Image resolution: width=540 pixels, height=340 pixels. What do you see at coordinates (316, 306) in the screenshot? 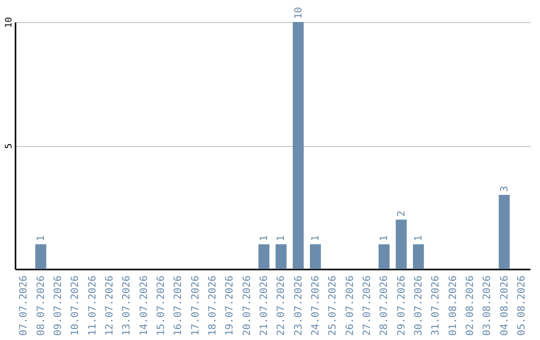
I see `x-tick-label: 24.07.2026` at bounding box center [316, 306].